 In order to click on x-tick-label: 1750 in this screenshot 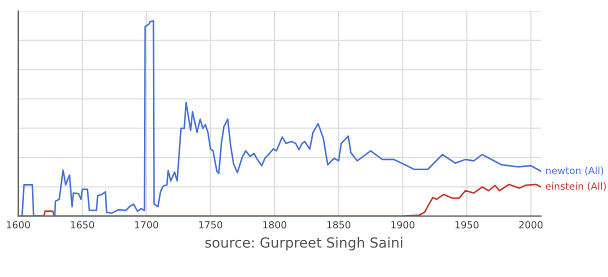, I will do `click(210, 224)`.